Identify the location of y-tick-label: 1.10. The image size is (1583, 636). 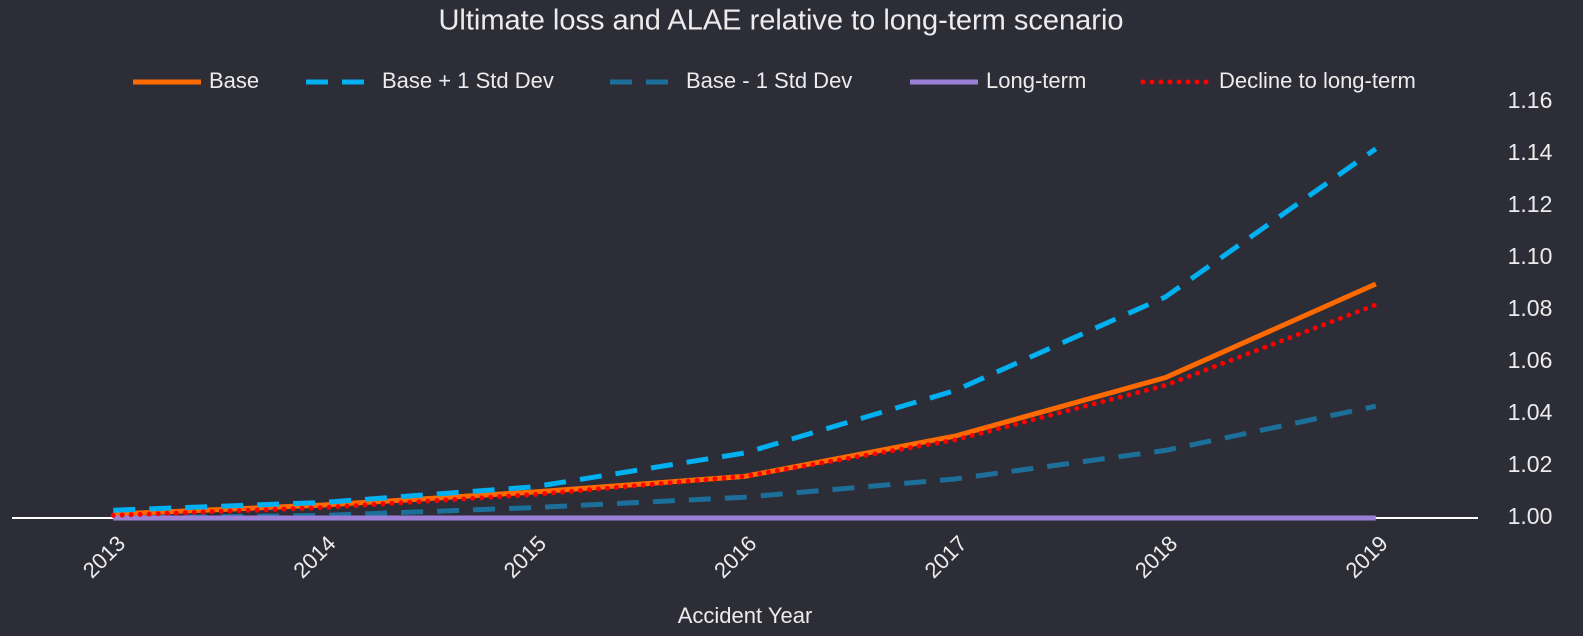
(1530, 256).